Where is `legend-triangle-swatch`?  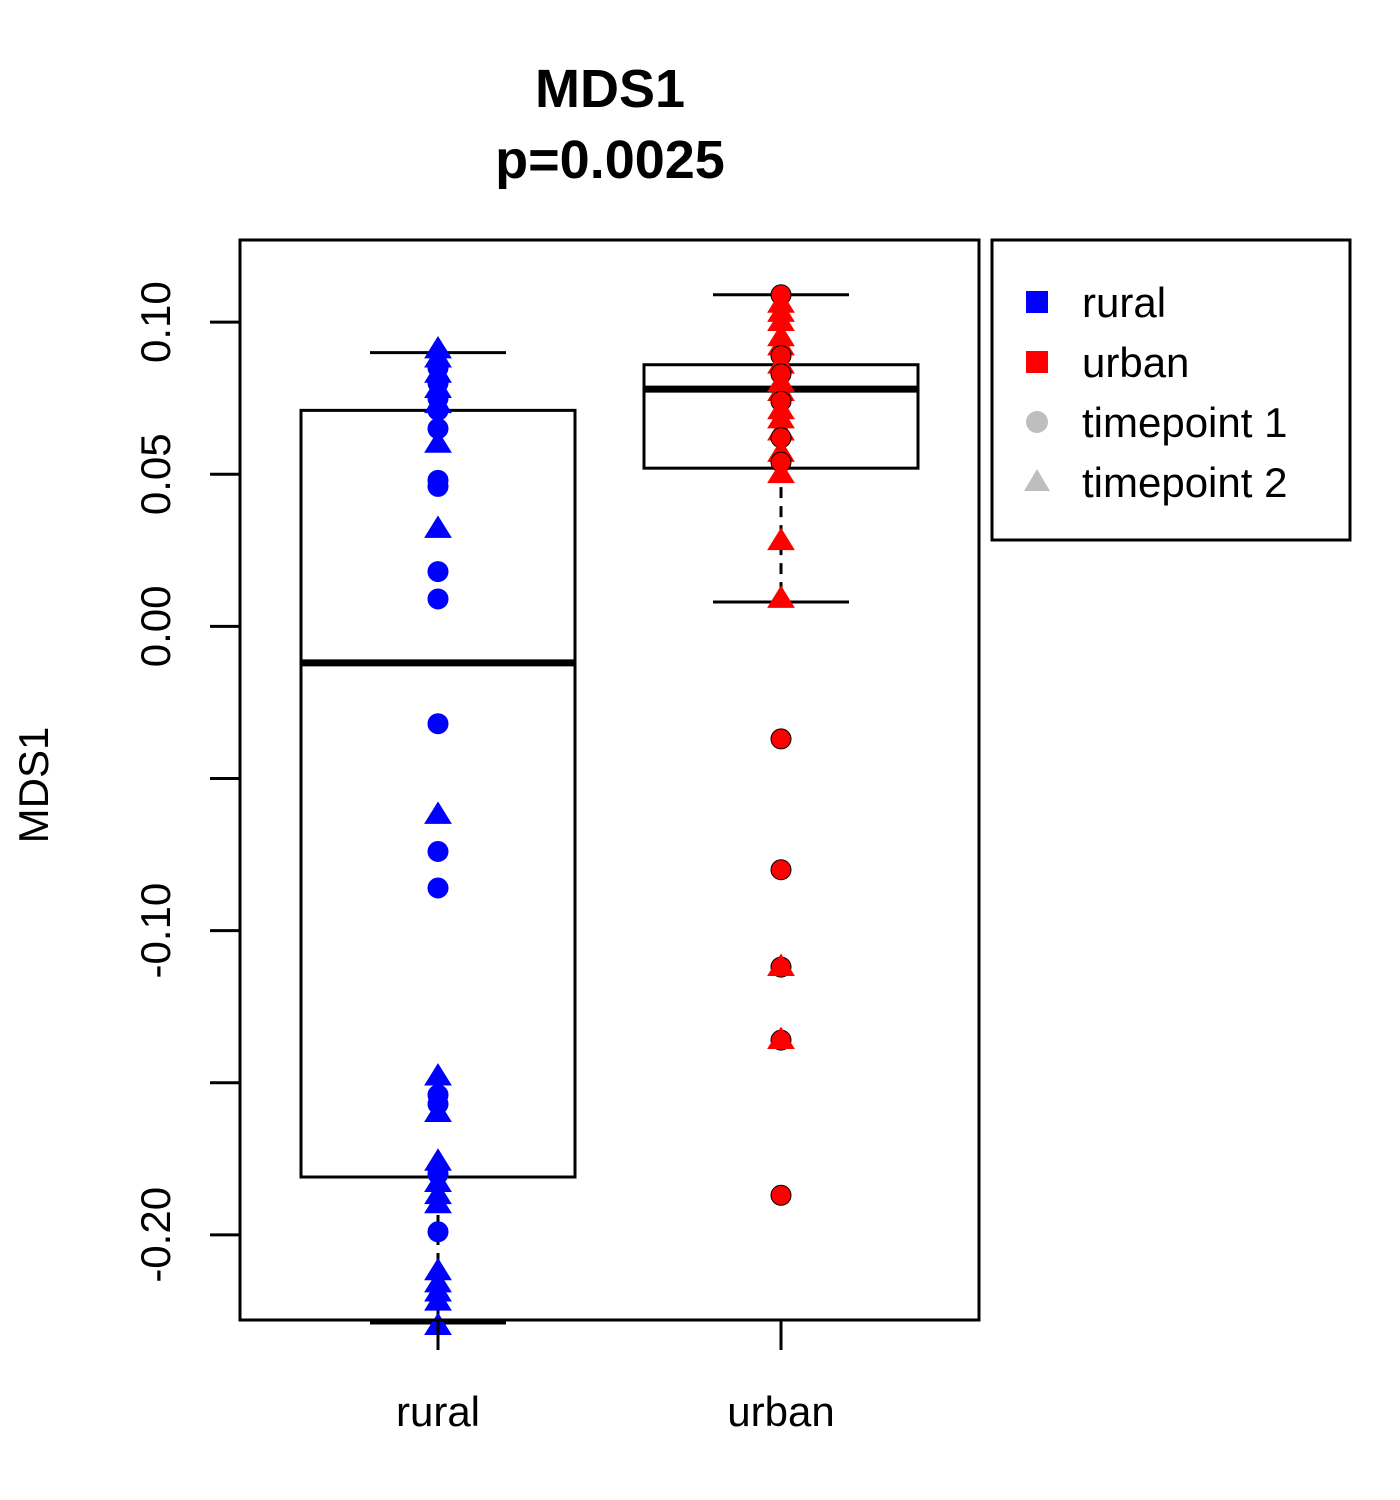 legend-triangle-swatch is located at coordinates (1037, 480).